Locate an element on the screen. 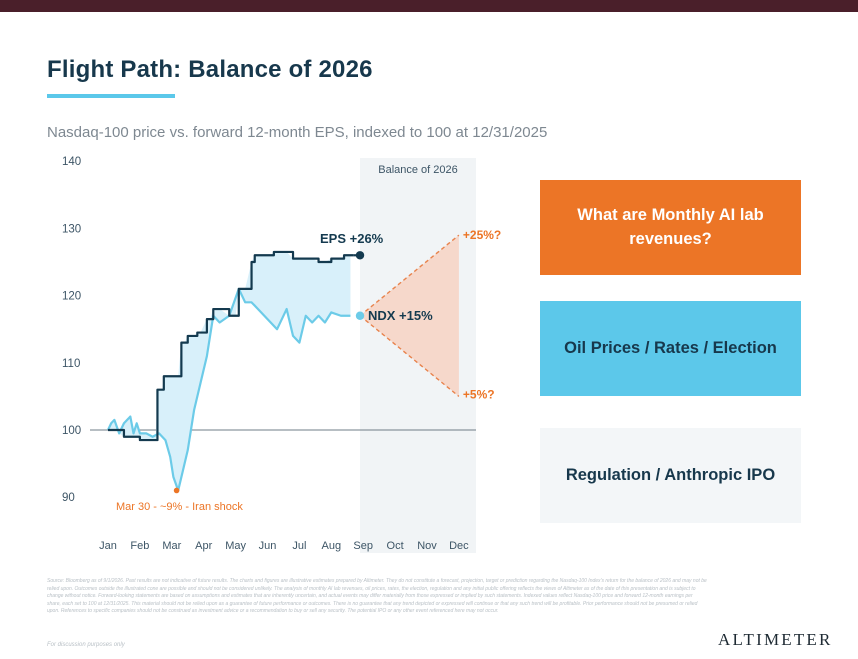  y-tick-label: 120 is located at coordinates (71, 297).